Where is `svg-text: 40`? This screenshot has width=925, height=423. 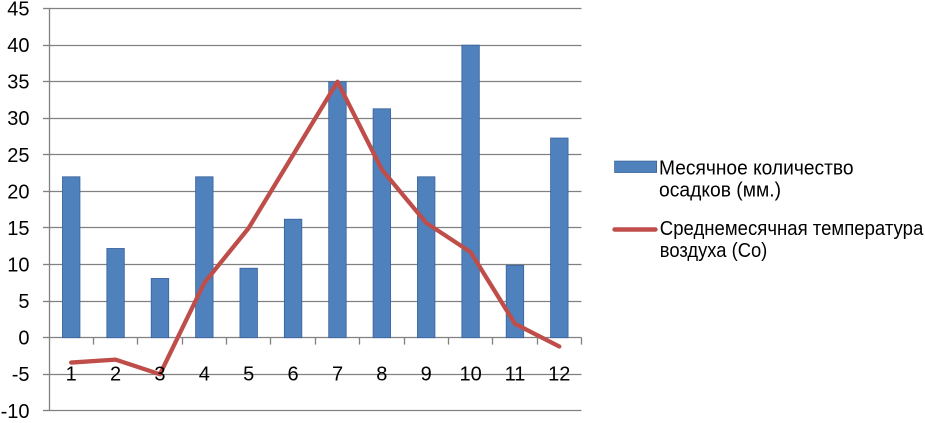
svg-text: 40 is located at coordinates (18, 46).